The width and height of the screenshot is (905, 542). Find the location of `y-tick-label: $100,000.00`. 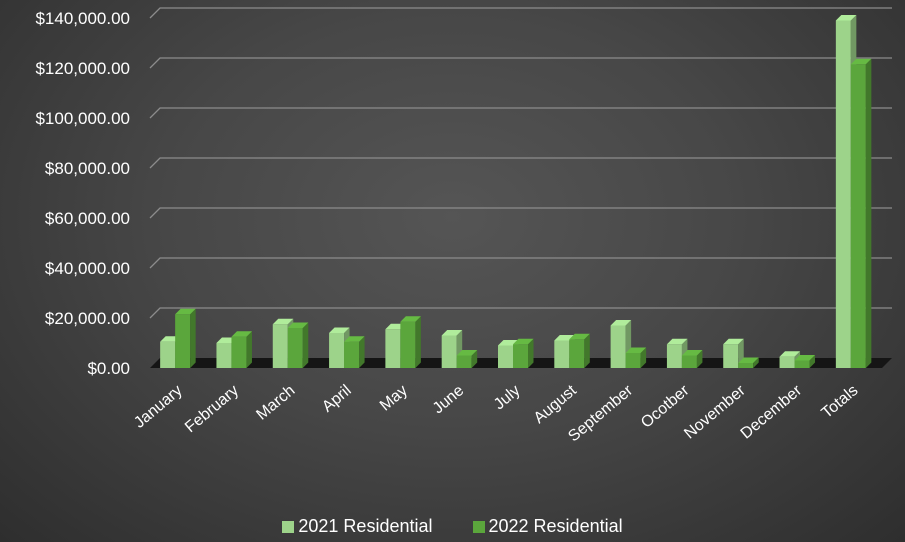

y-tick-label: $100,000.00 is located at coordinates (82, 118).